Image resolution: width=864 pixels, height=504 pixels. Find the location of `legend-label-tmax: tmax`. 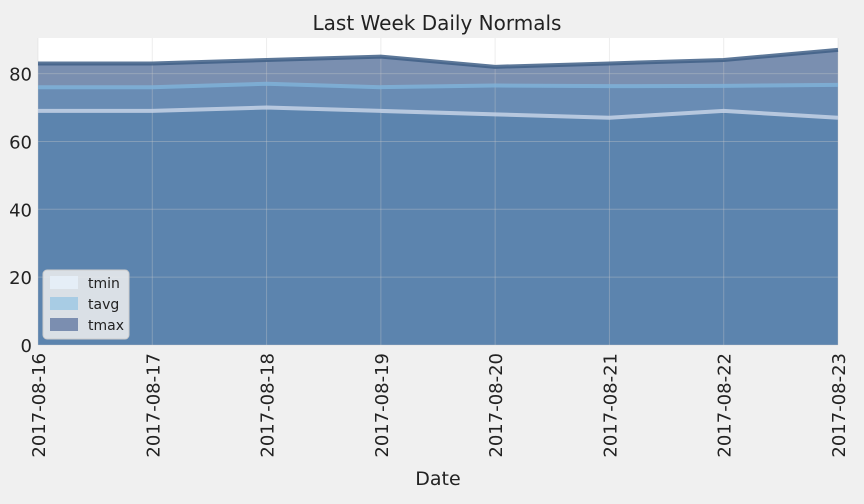

legend-label-tmax: tmax is located at coordinates (106, 326).